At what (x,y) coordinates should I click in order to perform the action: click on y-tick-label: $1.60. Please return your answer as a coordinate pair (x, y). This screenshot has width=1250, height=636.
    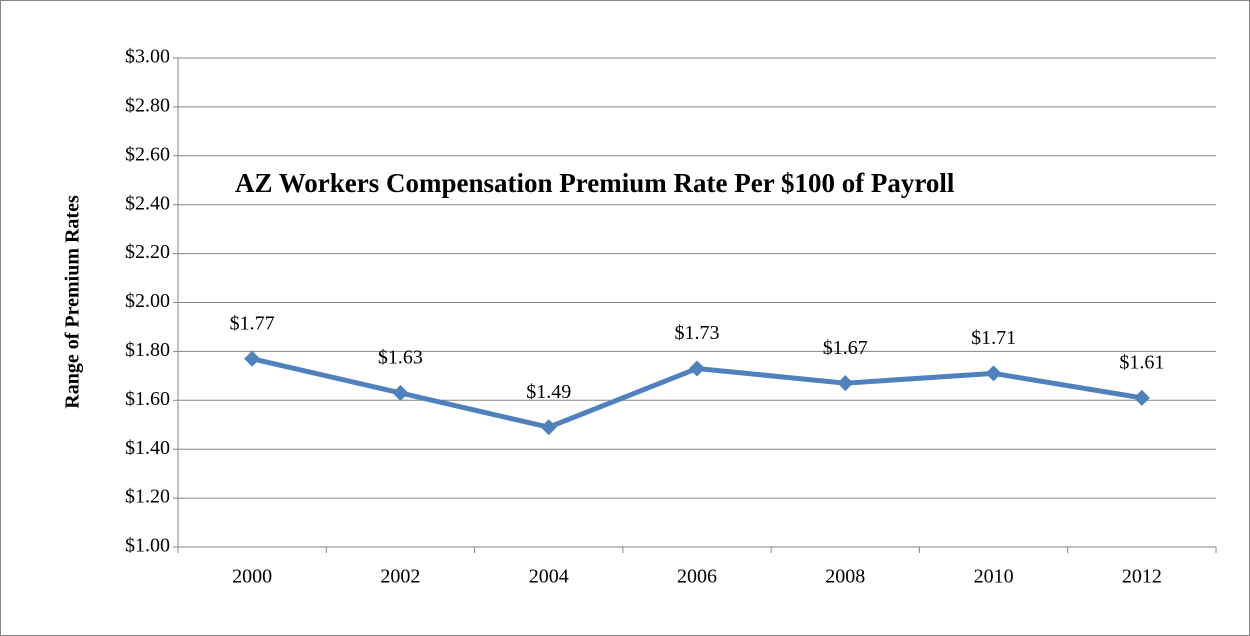
    Looking at the image, I should click on (147, 399).